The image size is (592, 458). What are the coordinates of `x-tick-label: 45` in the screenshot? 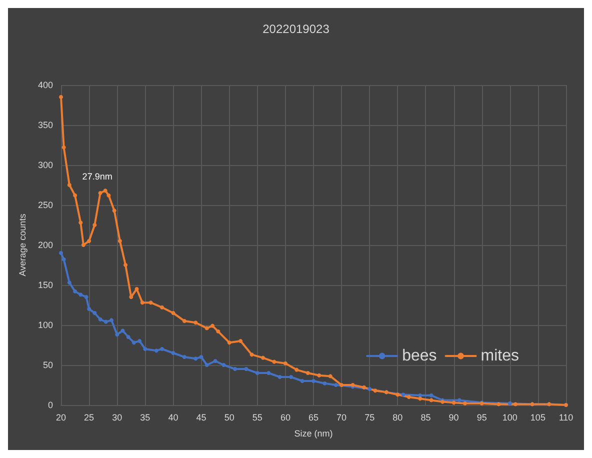 It's located at (201, 417).